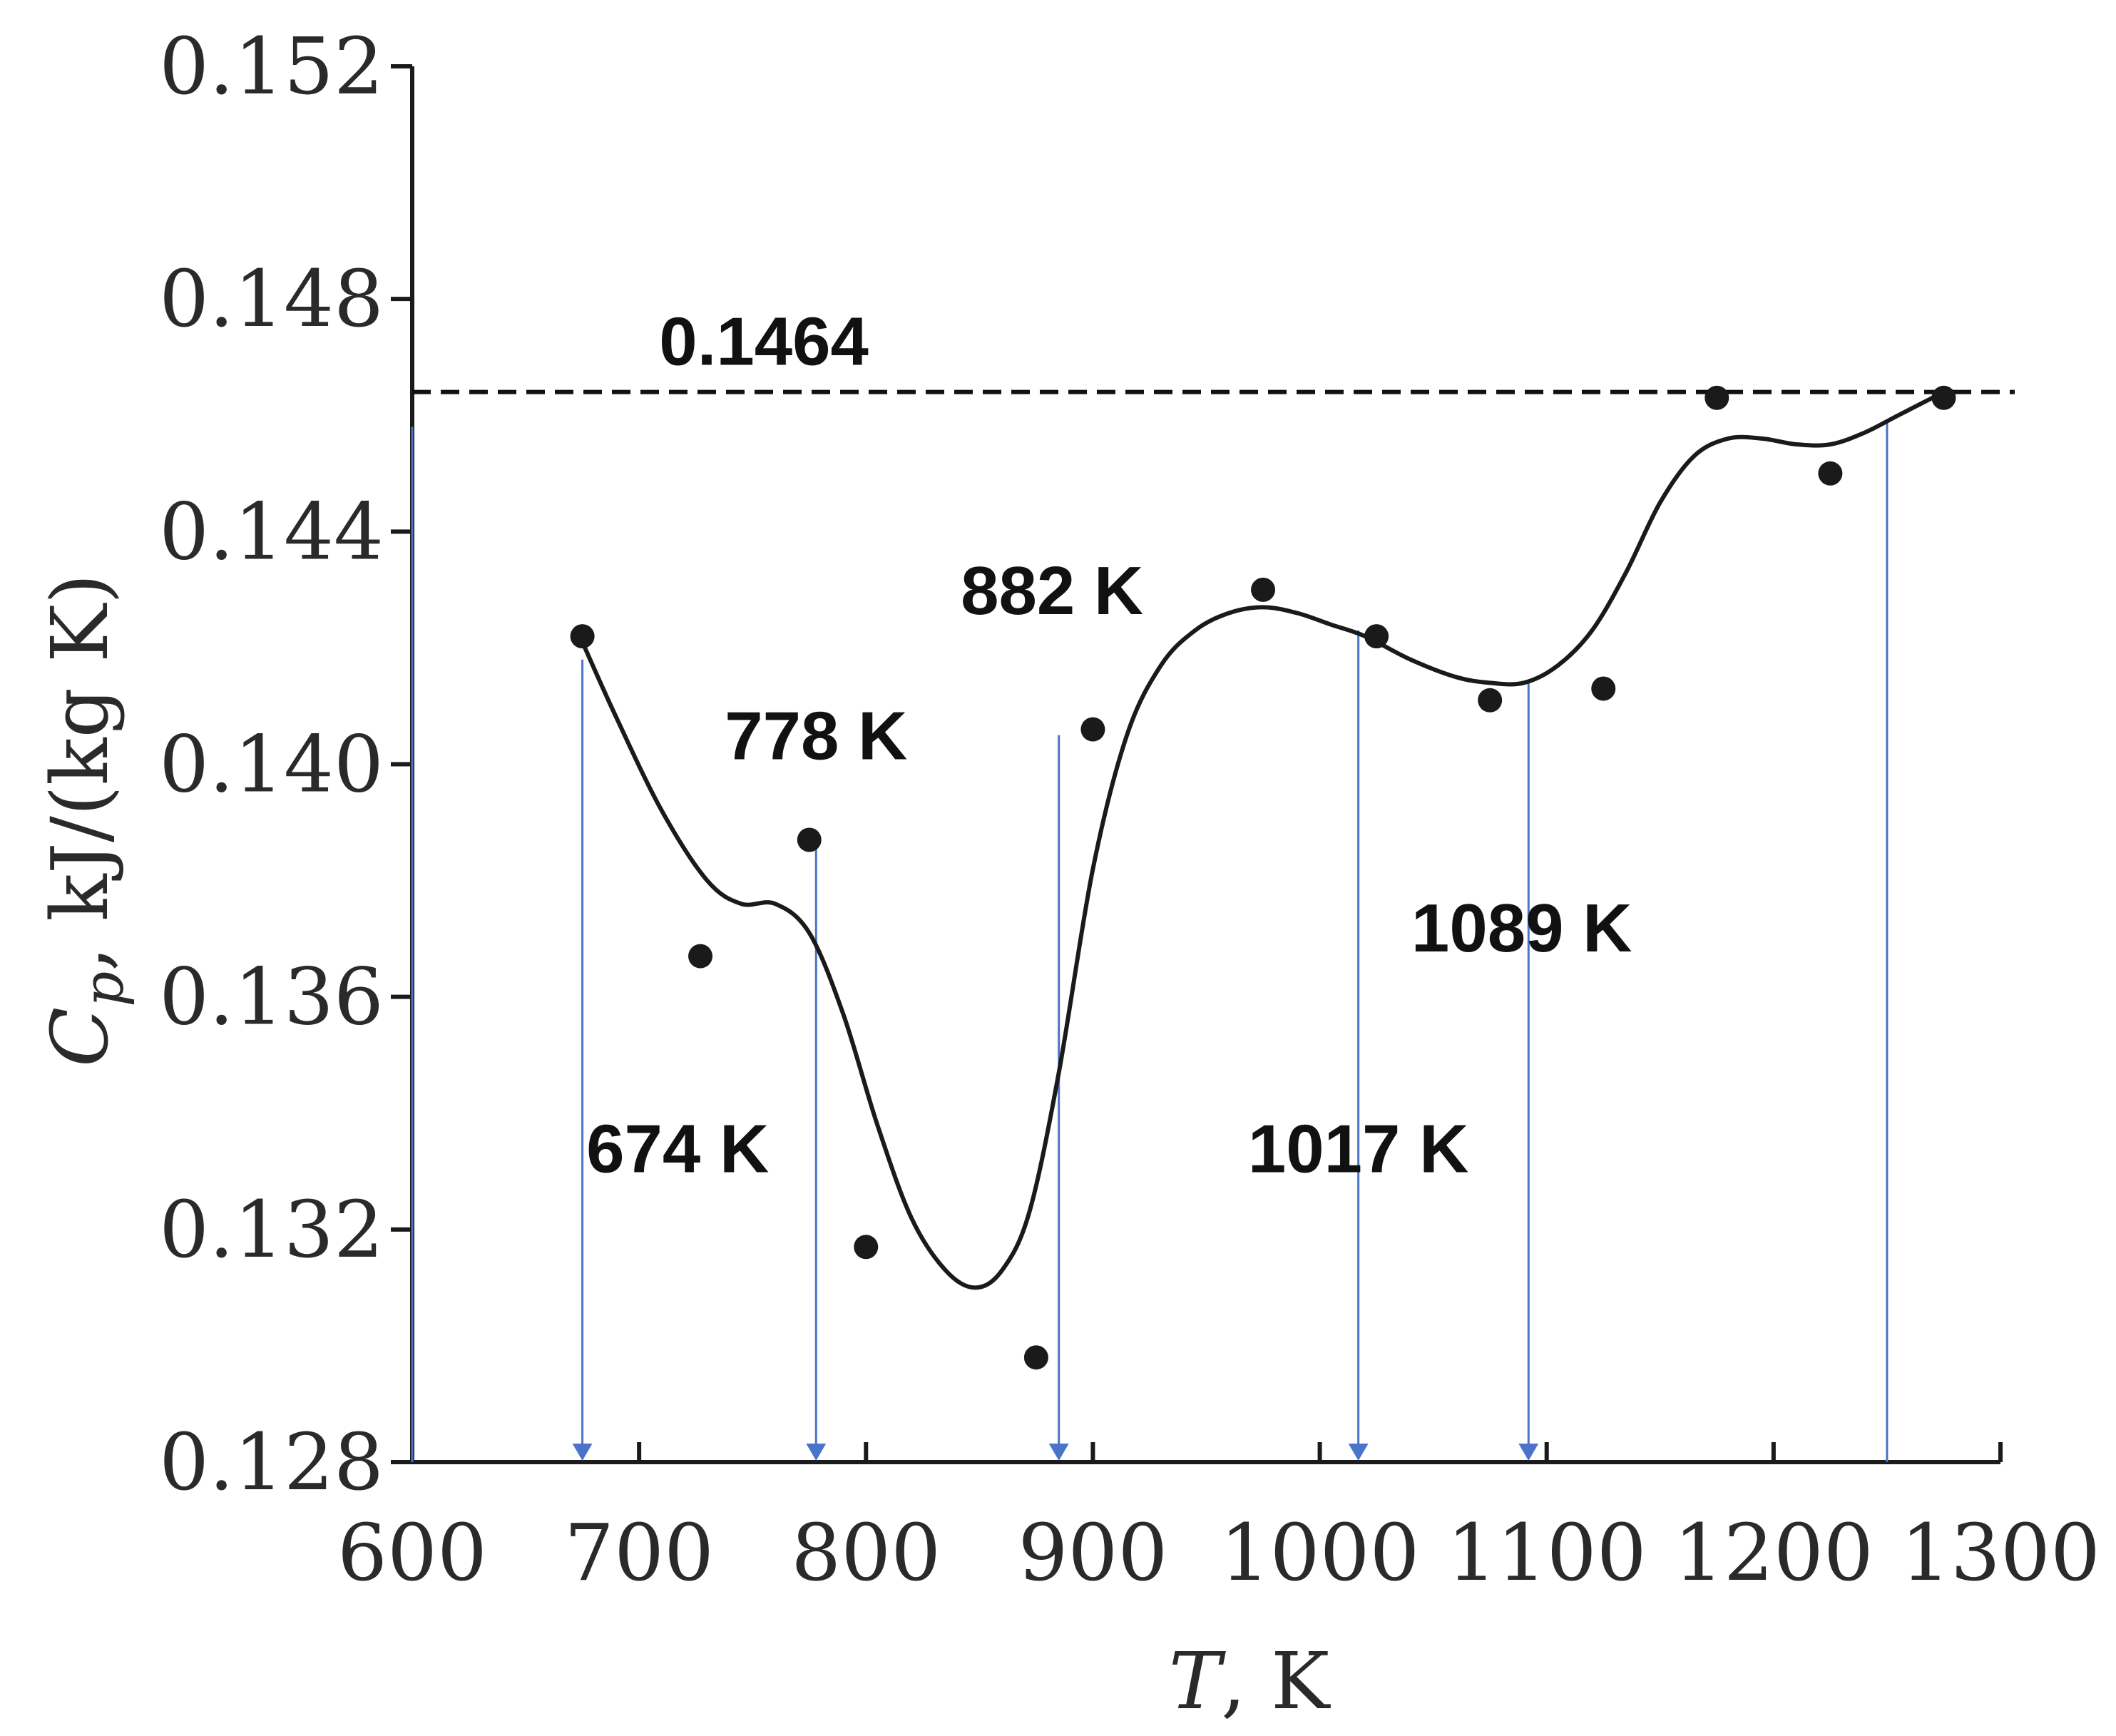 This screenshot has width=2116, height=1736. I want to click on x-tick-label: 800, so click(866, 1552).